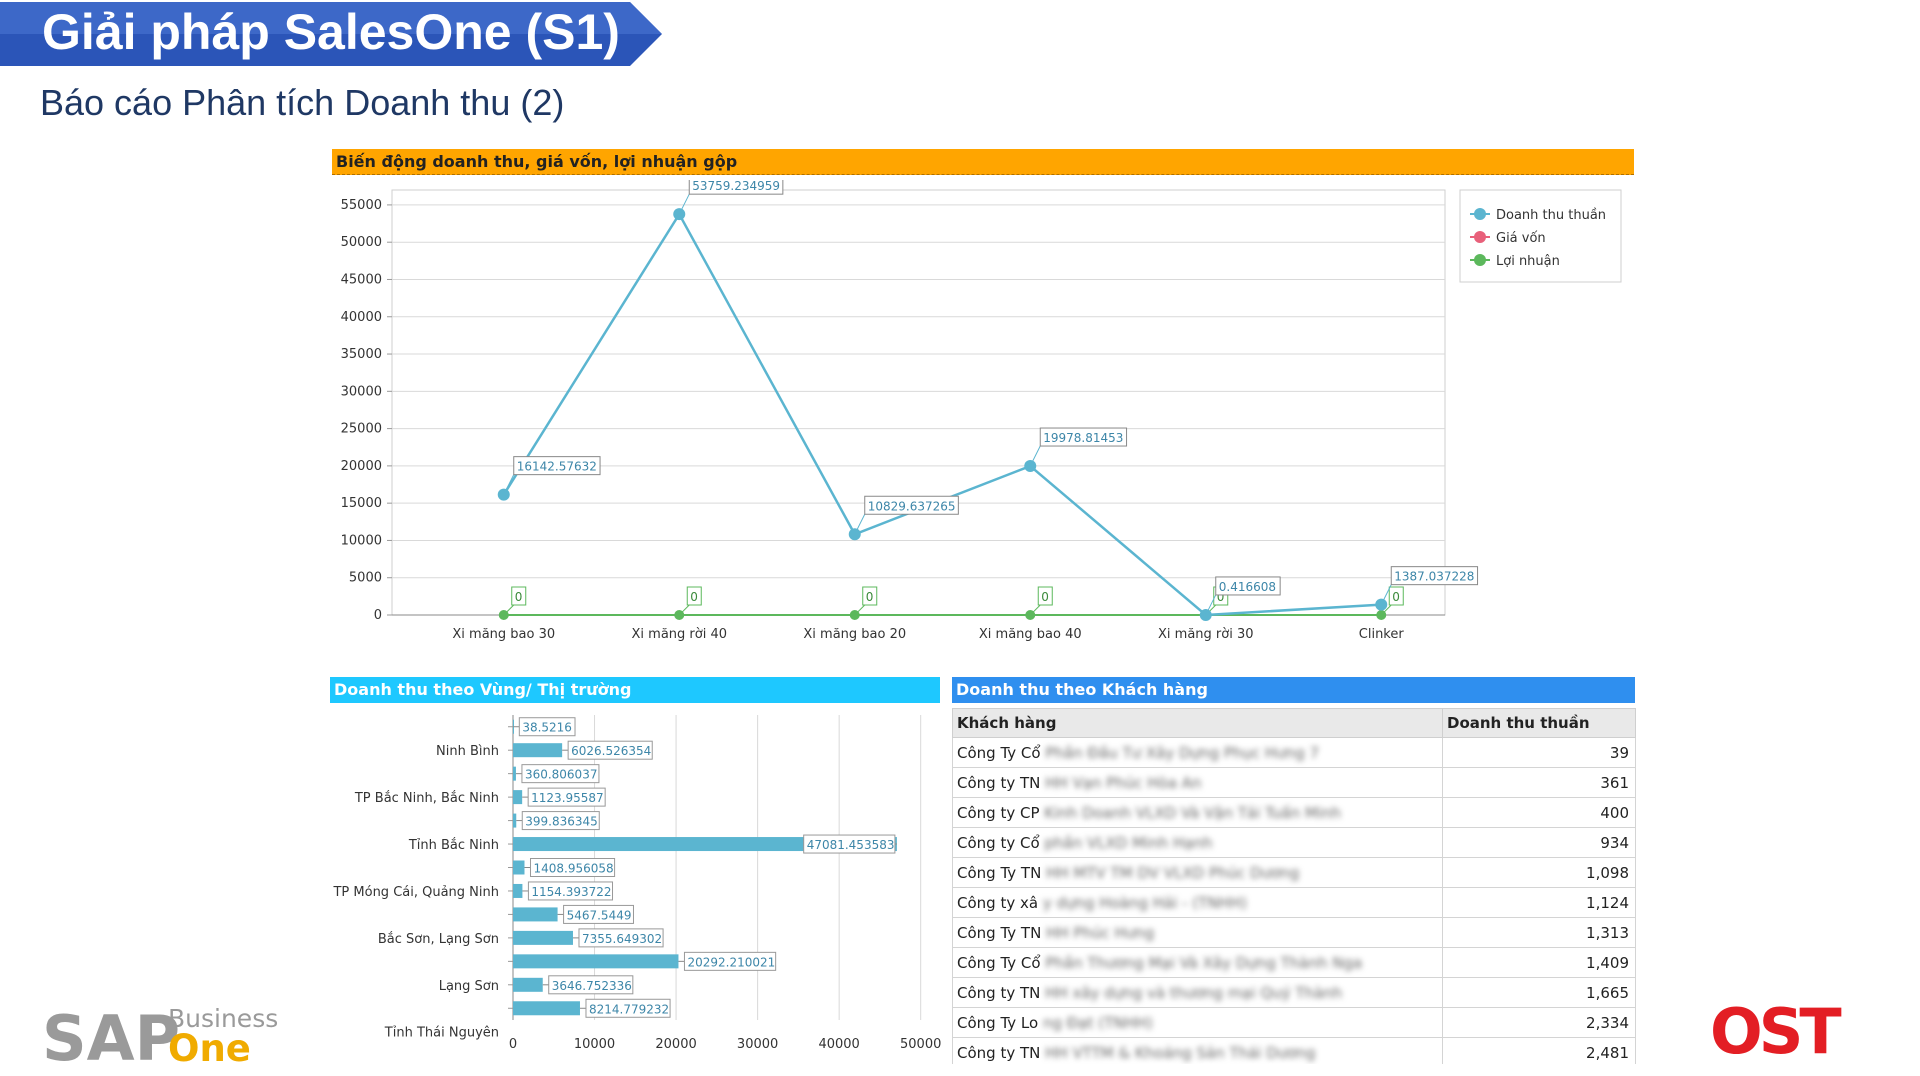 This screenshot has width=1920, height=1076. I want to click on y-tick-label: 20000, so click(361, 466).